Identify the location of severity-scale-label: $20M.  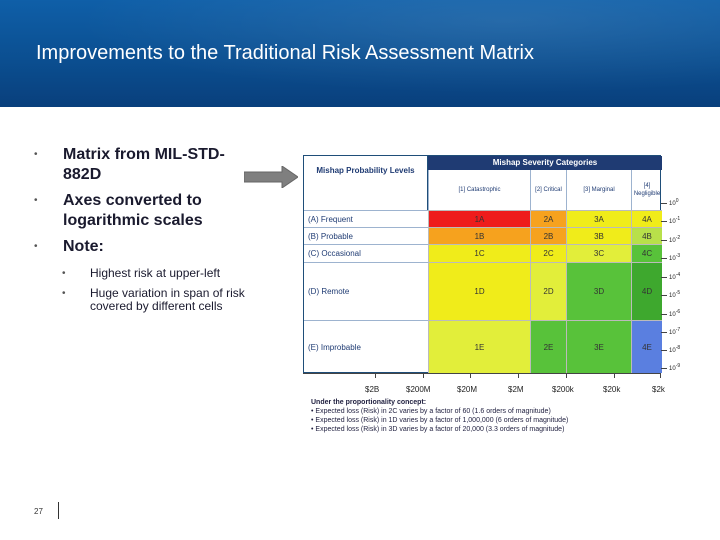
(467, 389).